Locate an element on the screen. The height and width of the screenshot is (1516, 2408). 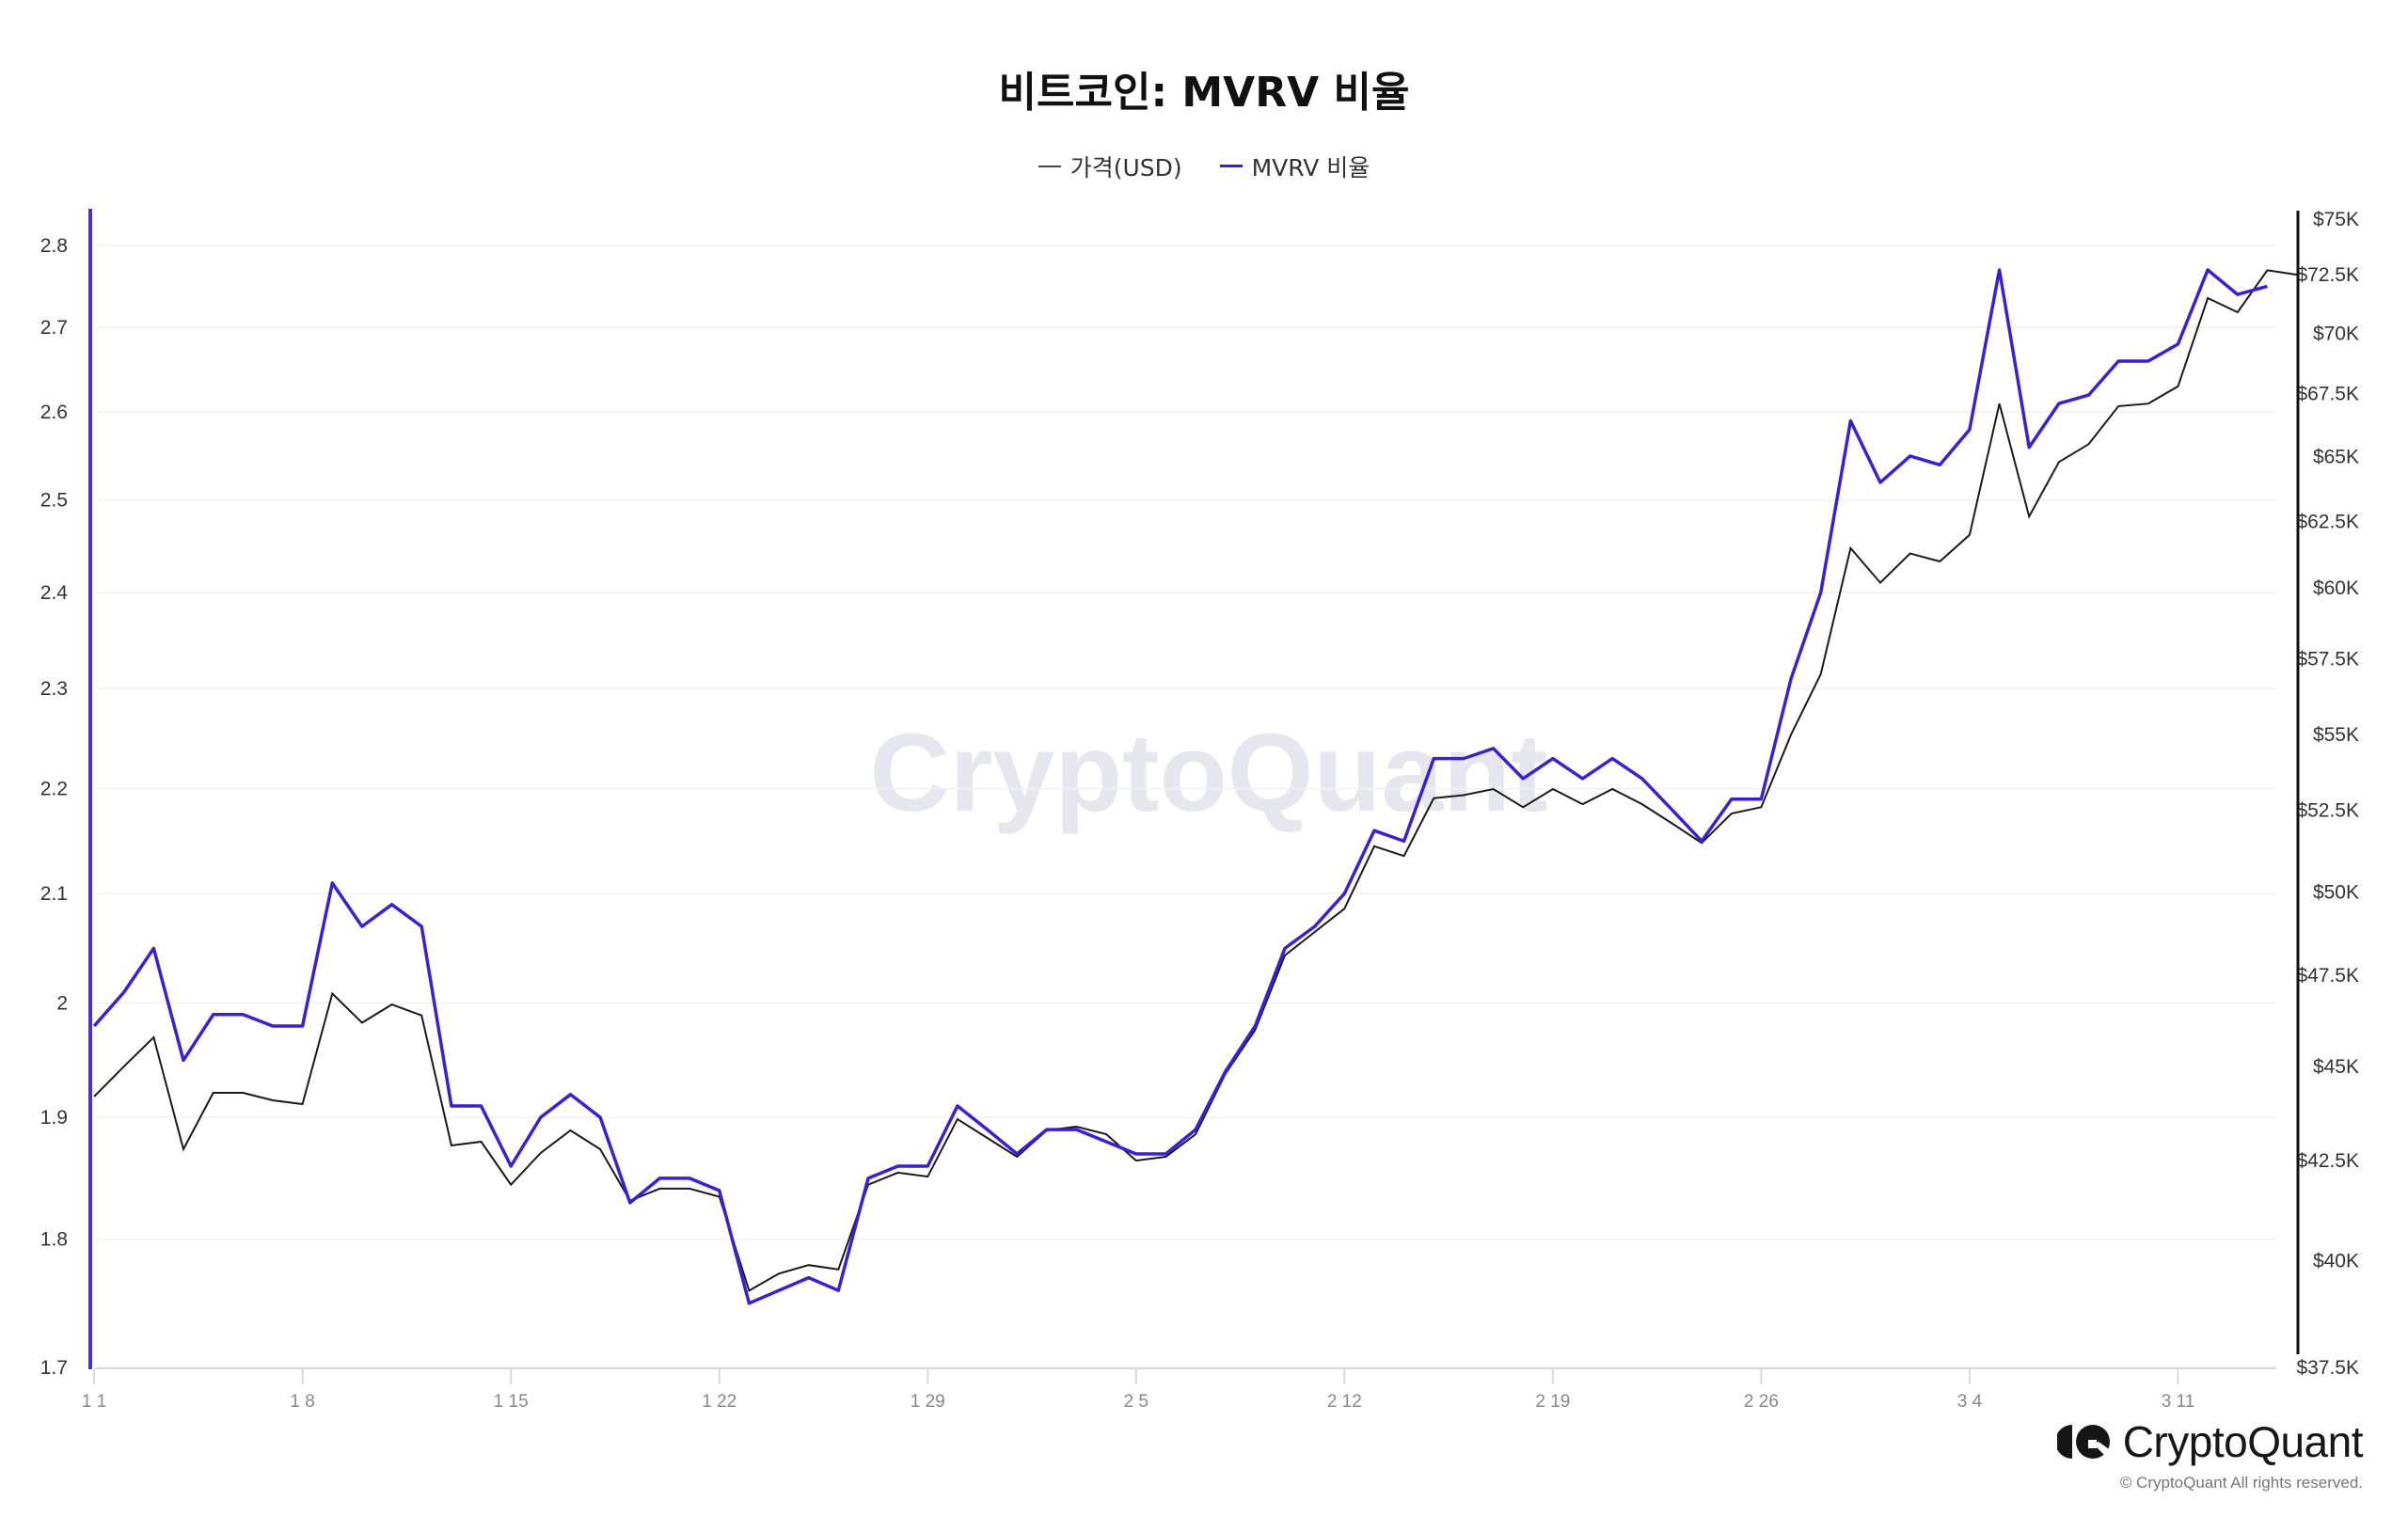
right-y-tick-label: $40K is located at coordinates (2336, 1261).